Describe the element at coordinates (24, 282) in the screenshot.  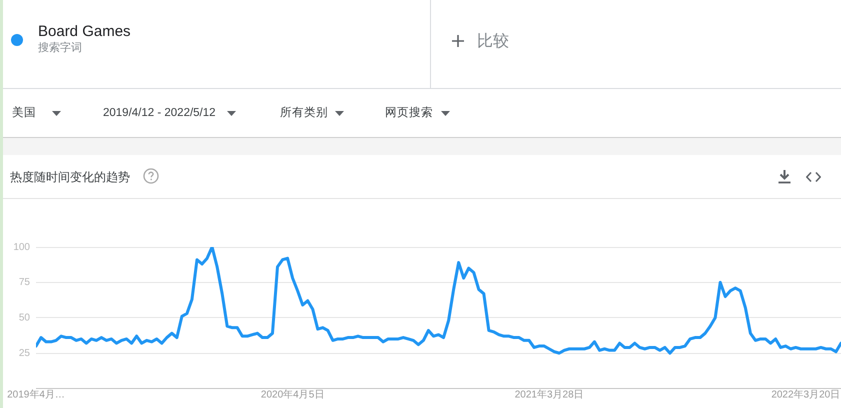
I see `y-tick-label: 75` at that location.